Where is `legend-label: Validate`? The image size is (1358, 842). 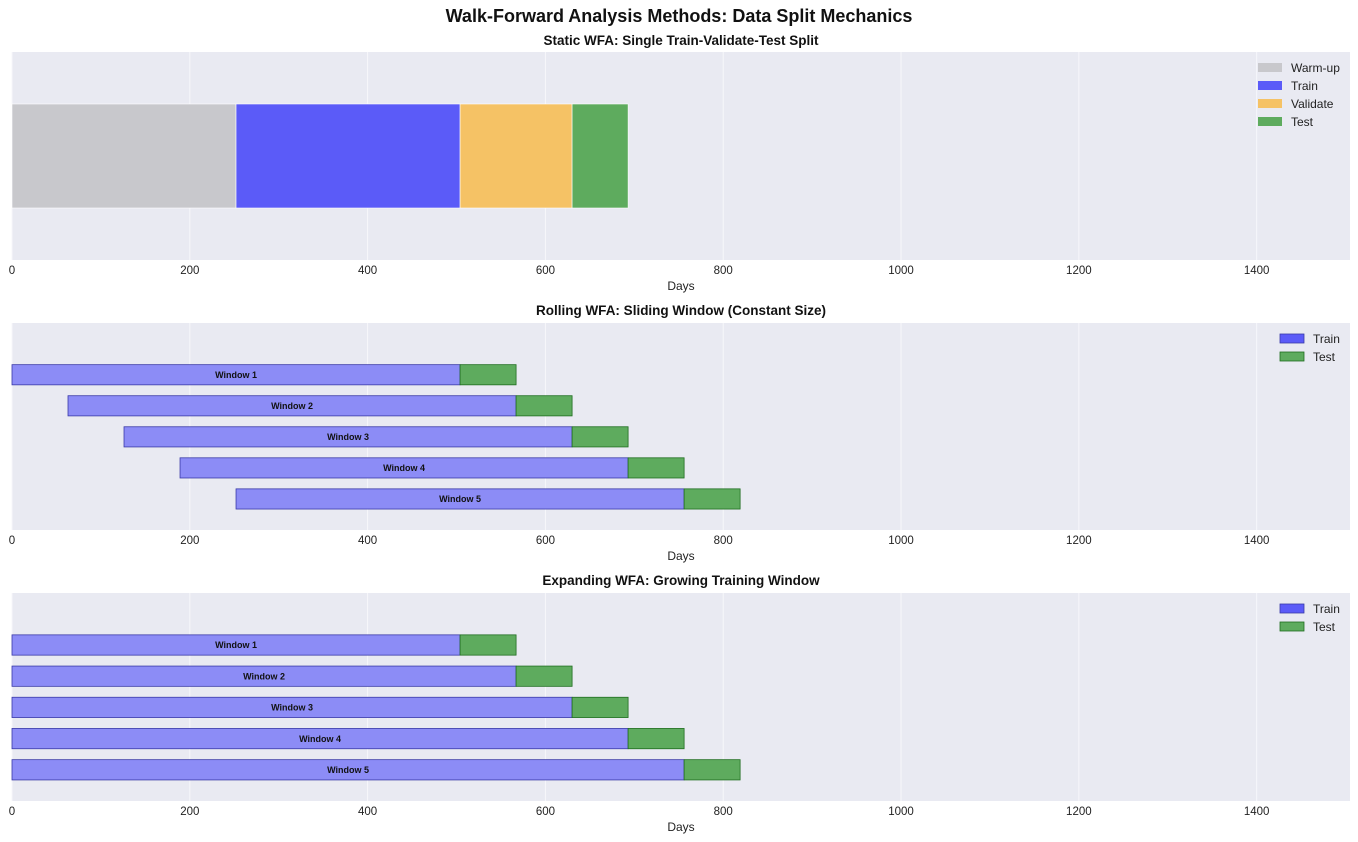 legend-label: Validate is located at coordinates (1312, 104).